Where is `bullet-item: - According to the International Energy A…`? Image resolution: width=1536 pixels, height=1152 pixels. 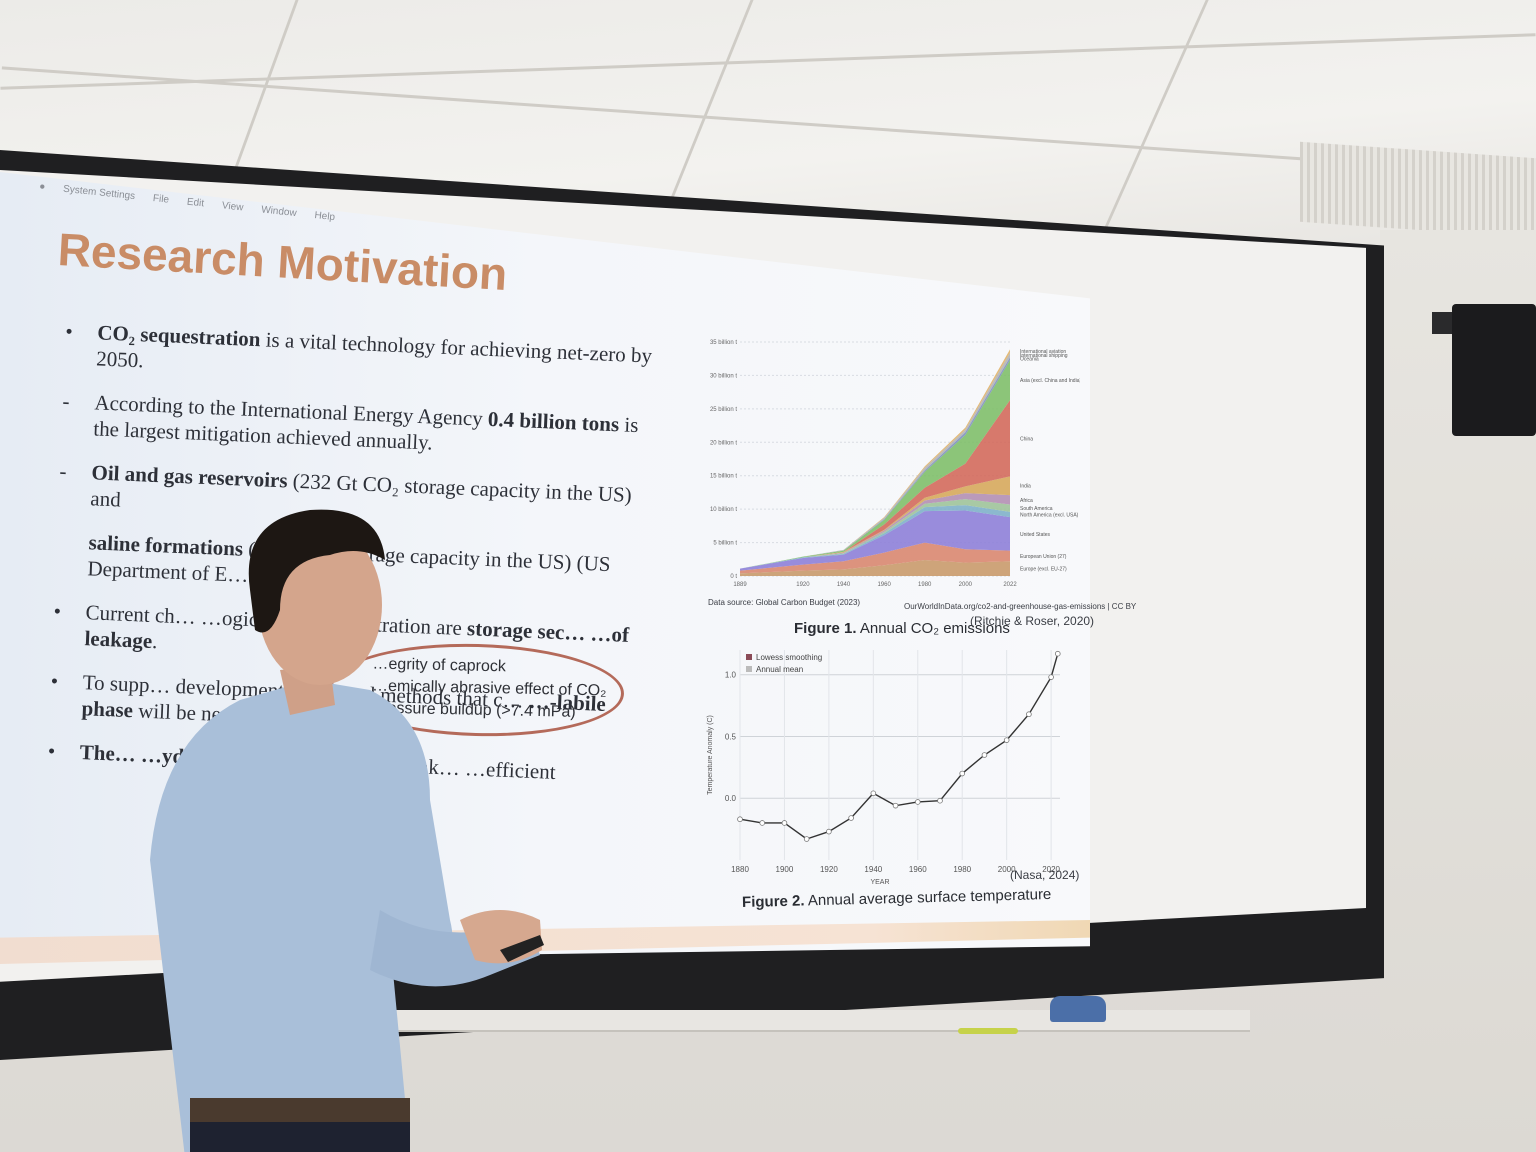 bullet-item: - According to the International Energy A… is located at coordinates (360, 426).